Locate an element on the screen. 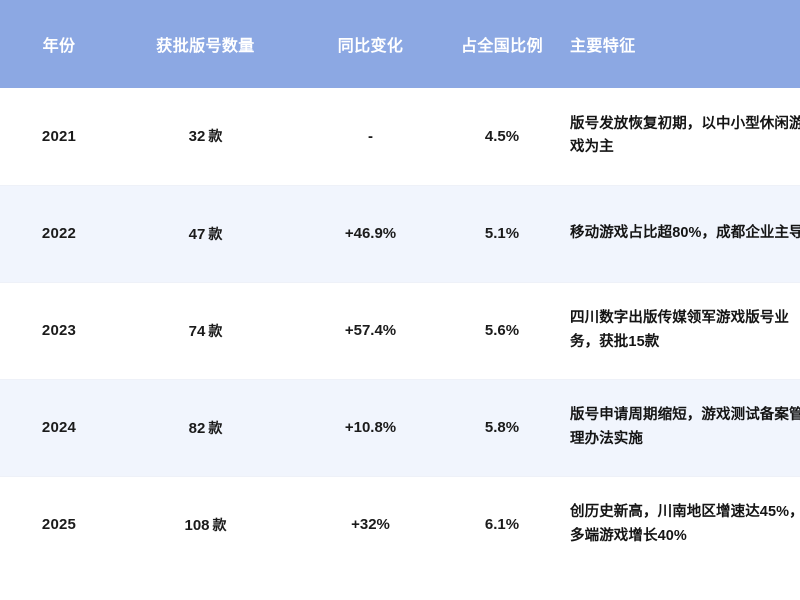 This screenshot has width=800, height=600. cell-count-number: 82 is located at coordinates (197, 428).